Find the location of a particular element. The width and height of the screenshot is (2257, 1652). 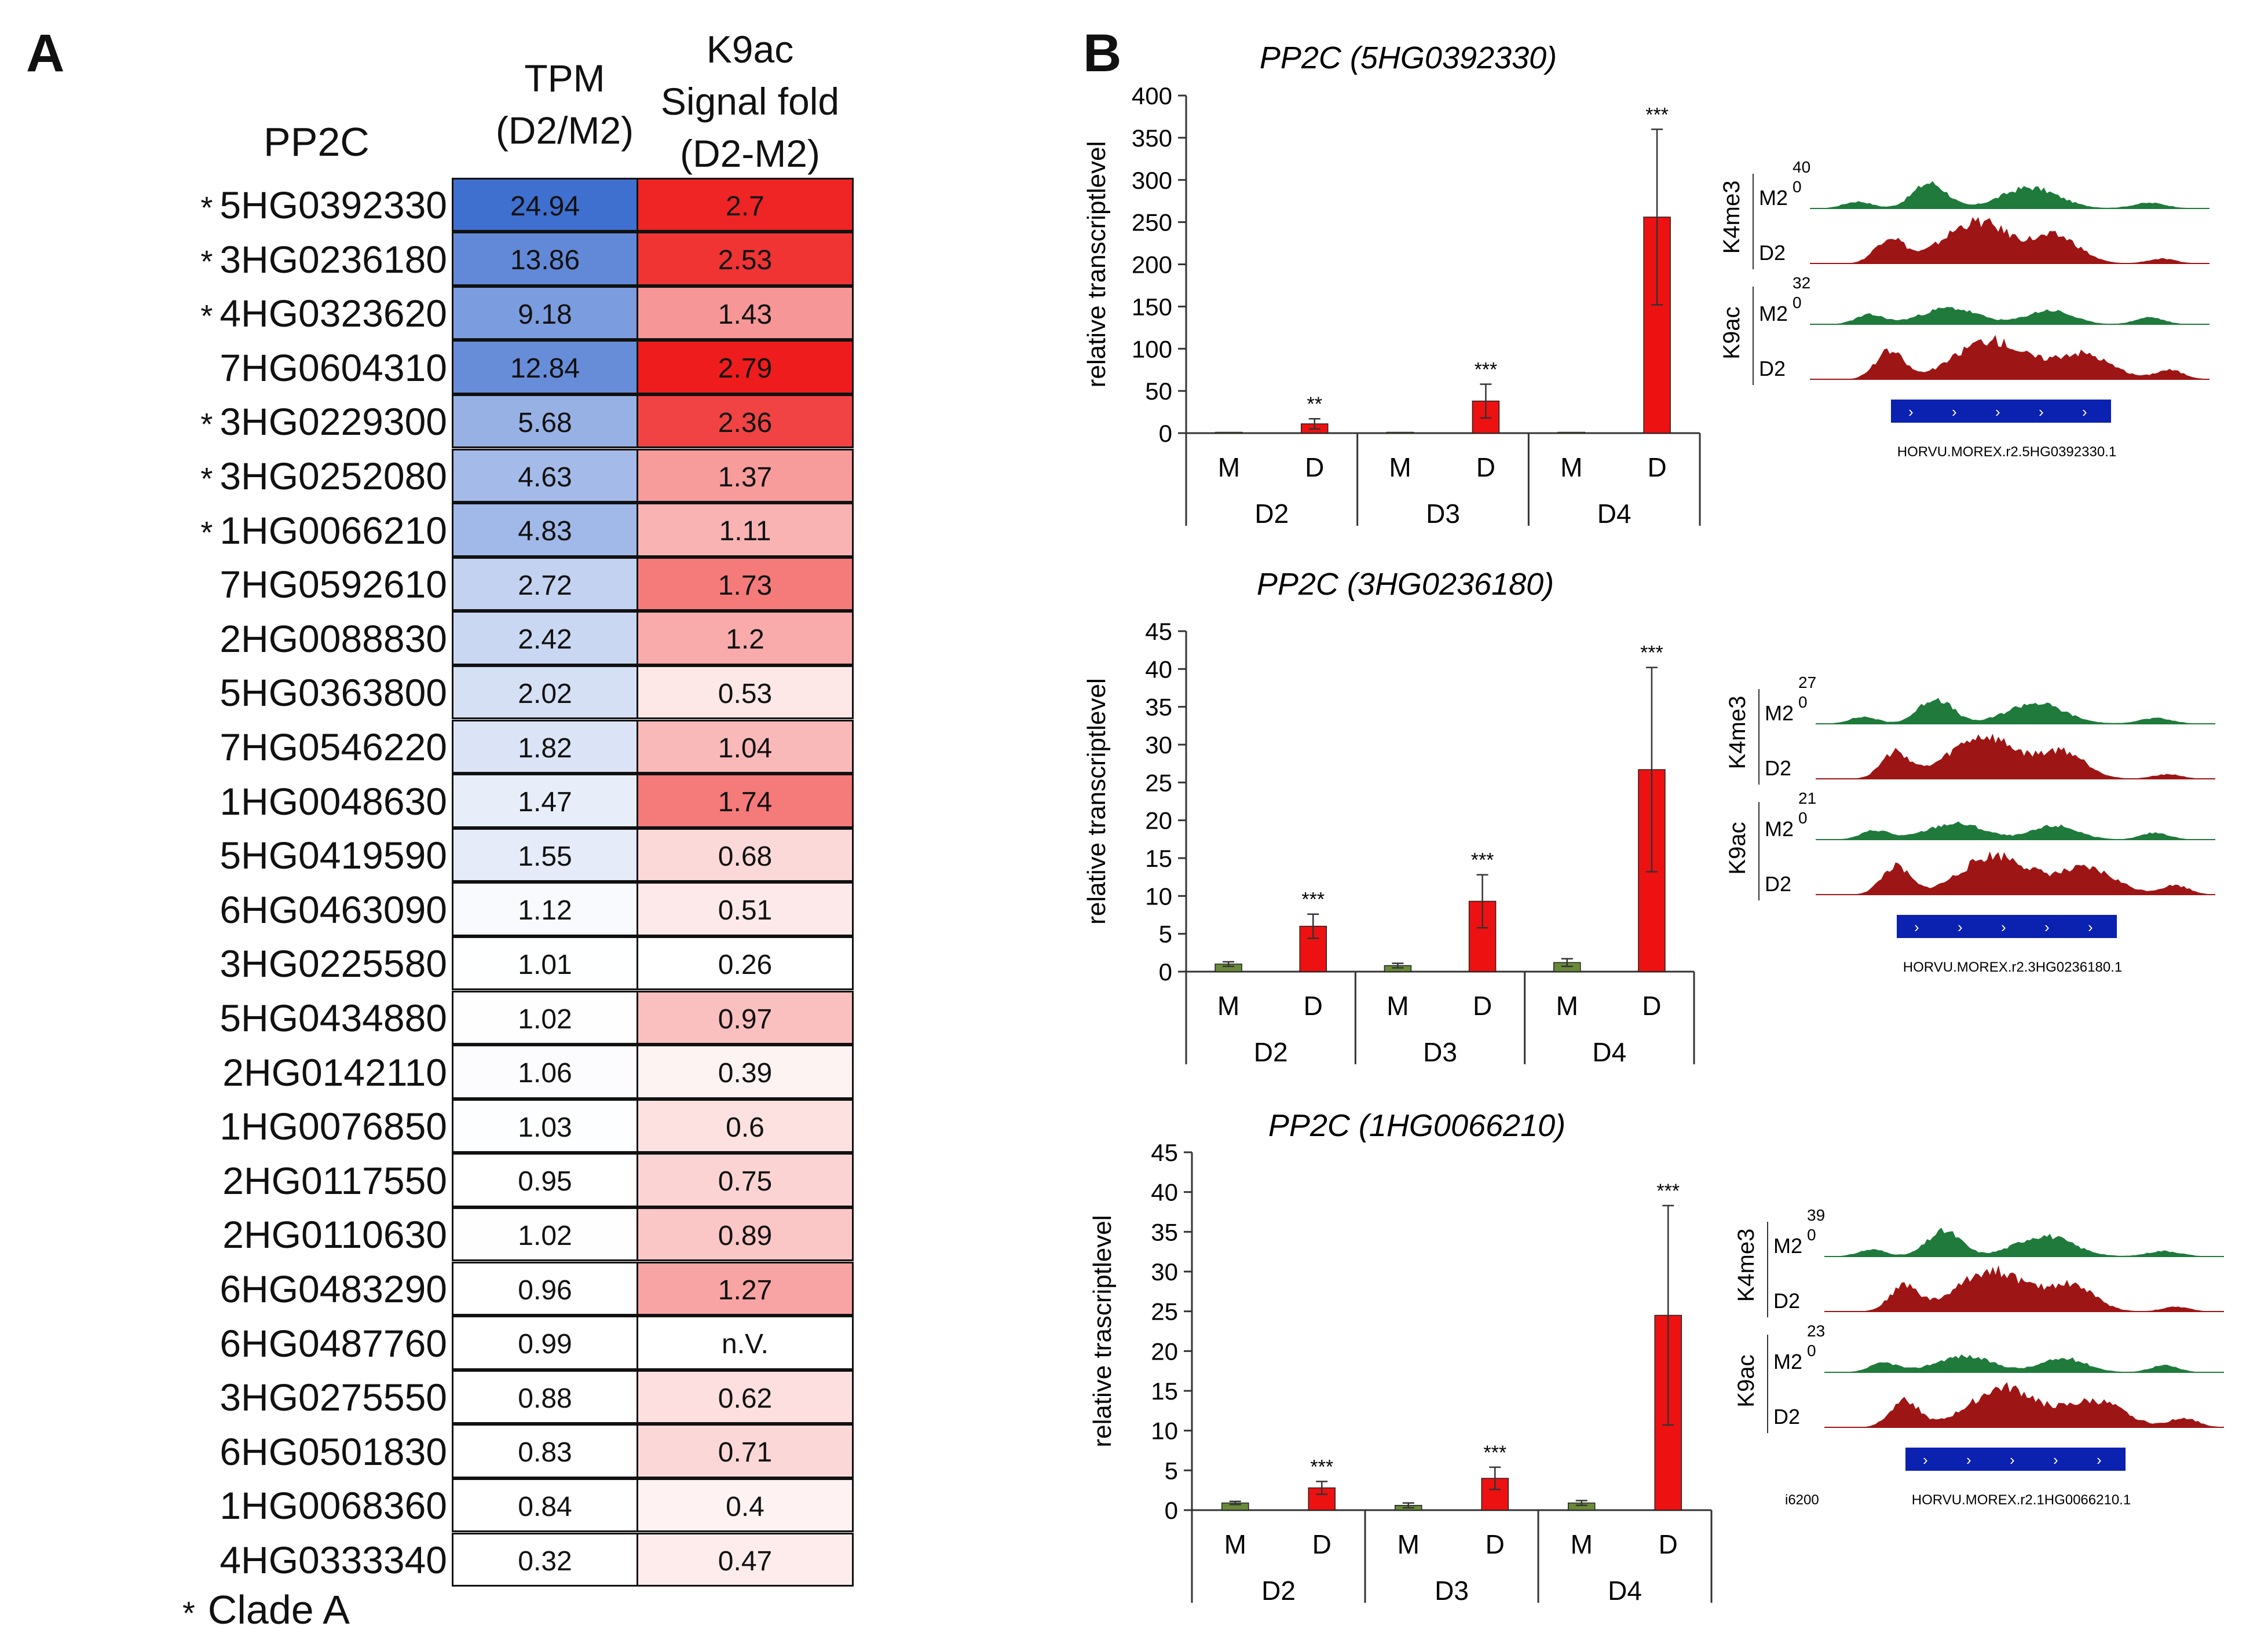

table-row: 3HG0225580 1.01 0.26 is located at coordinates (515, 963).